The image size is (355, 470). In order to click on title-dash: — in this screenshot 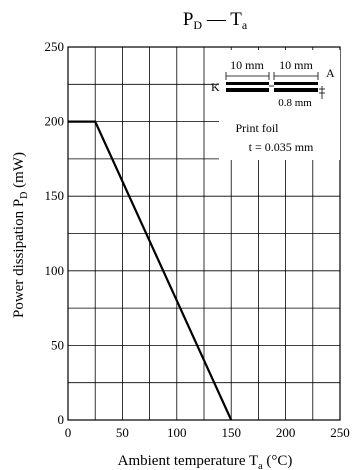, I will do `click(216, 19)`.